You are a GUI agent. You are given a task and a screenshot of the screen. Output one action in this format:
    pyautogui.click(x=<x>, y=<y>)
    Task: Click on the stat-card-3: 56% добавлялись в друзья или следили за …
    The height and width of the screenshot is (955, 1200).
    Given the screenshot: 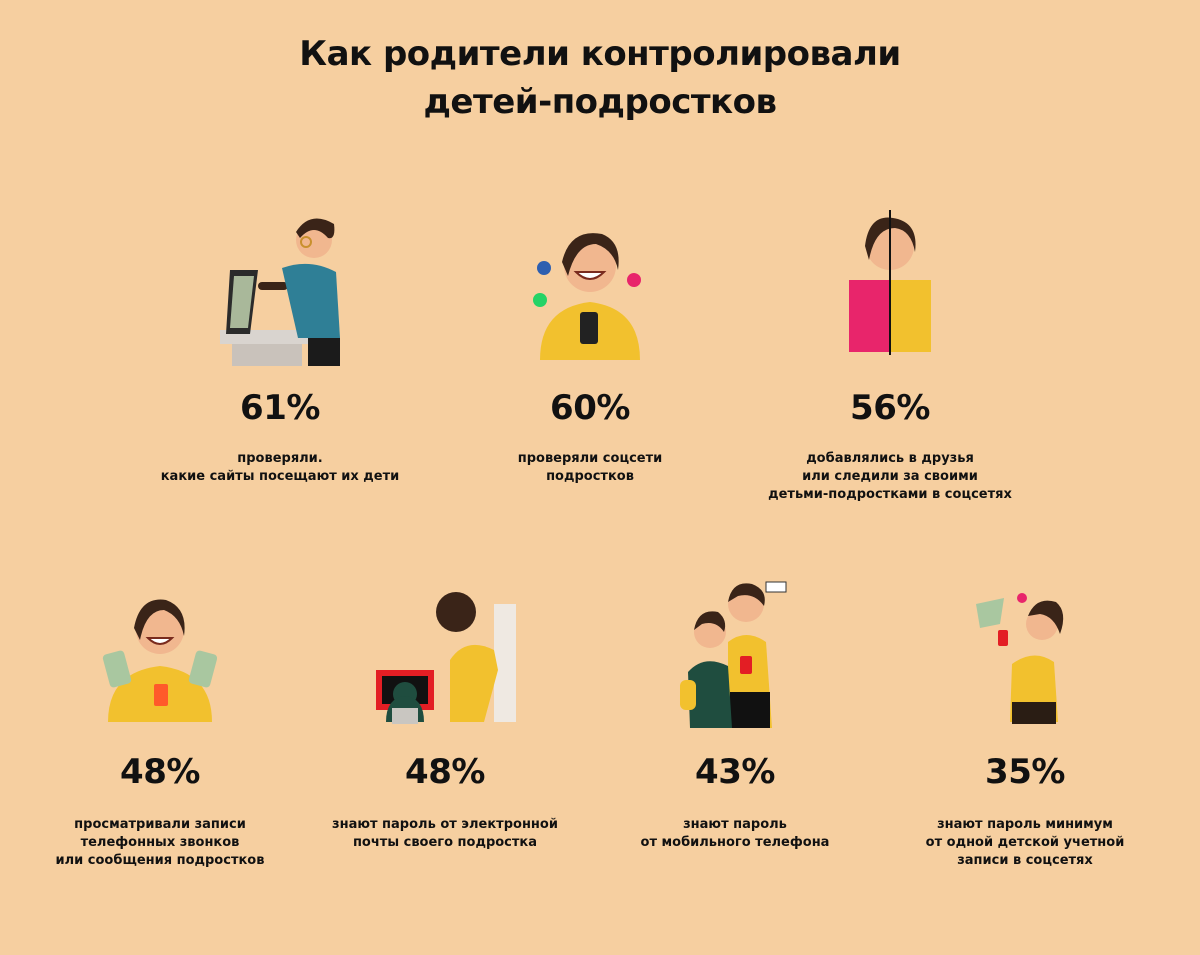 What is the action you would take?
    pyautogui.click(x=890, y=365)
    